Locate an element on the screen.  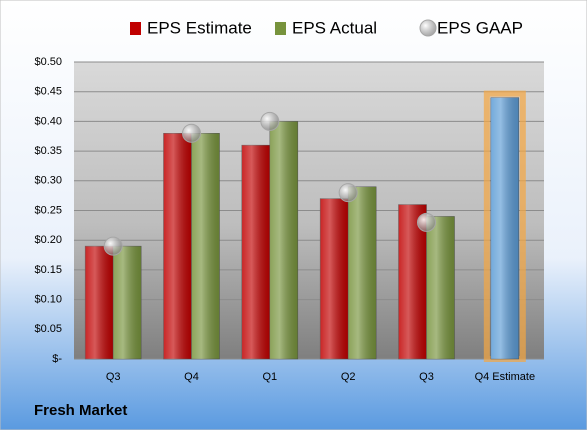
y-tick-label: $0.40 is located at coordinates (48, 121).